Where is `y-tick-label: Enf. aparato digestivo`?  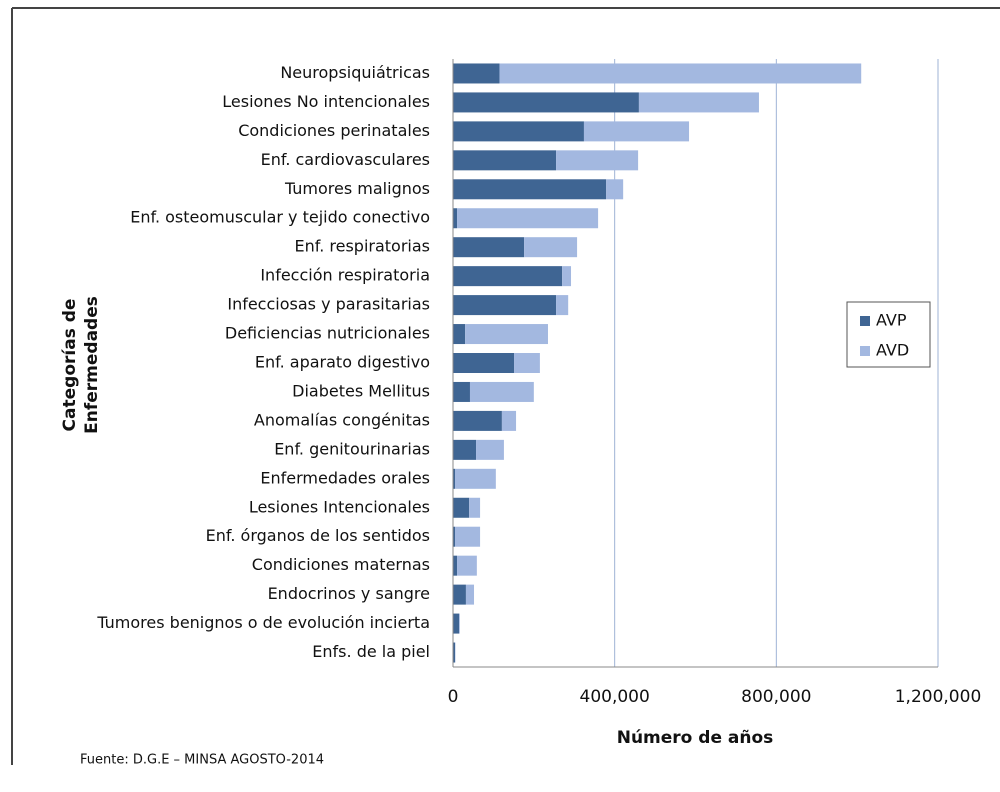
y-tick-label: Enf. aparato digestivo is located at coordinates (342, 362).